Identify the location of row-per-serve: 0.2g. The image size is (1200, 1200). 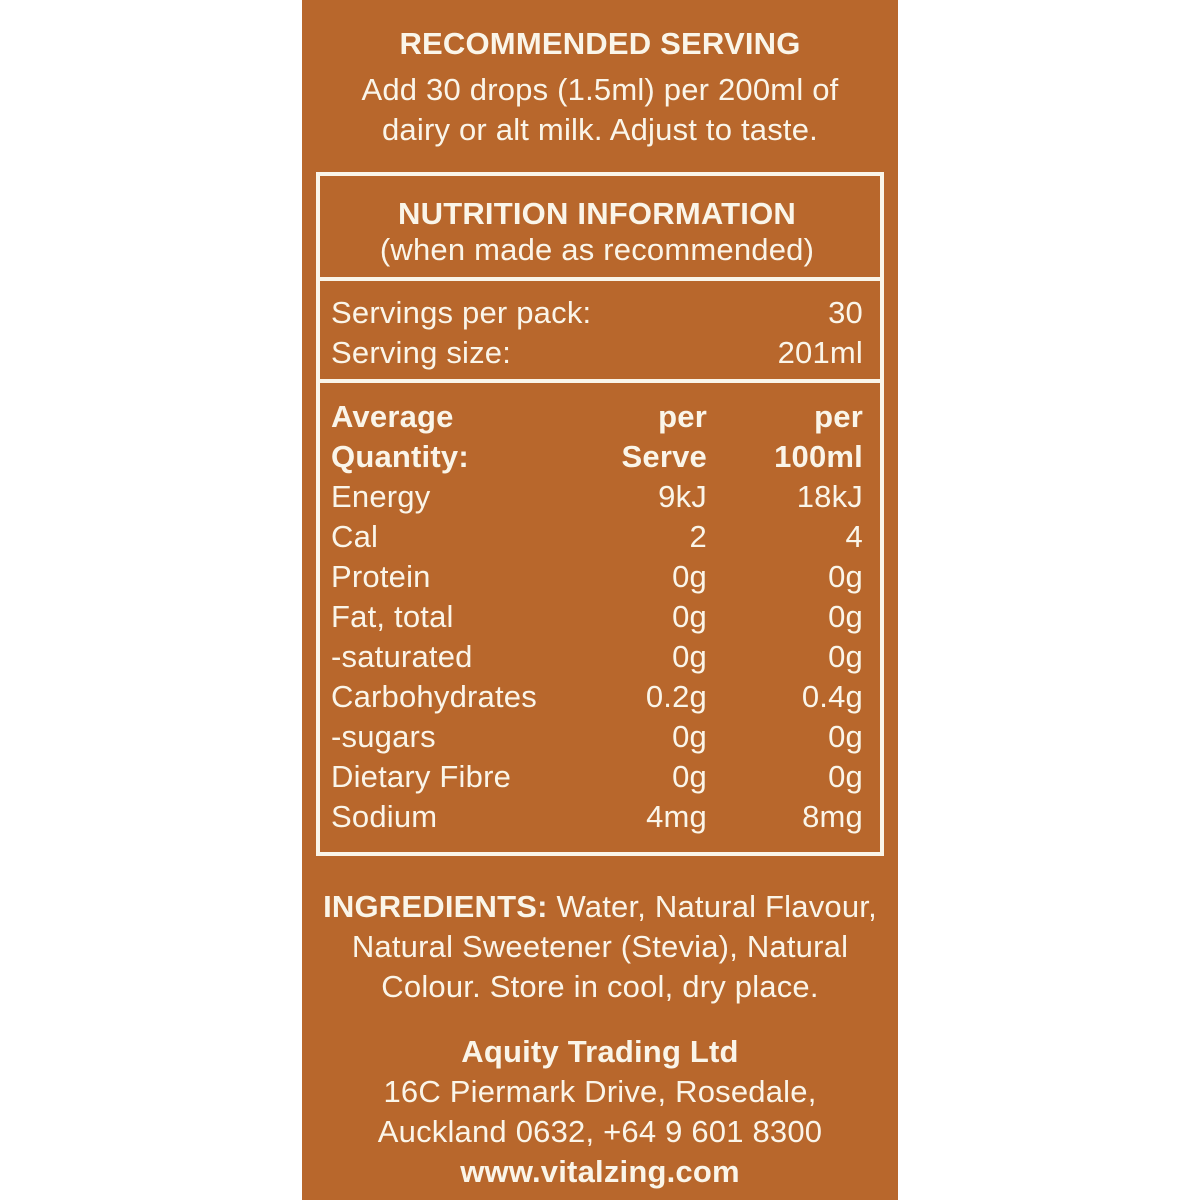
(676, 696).